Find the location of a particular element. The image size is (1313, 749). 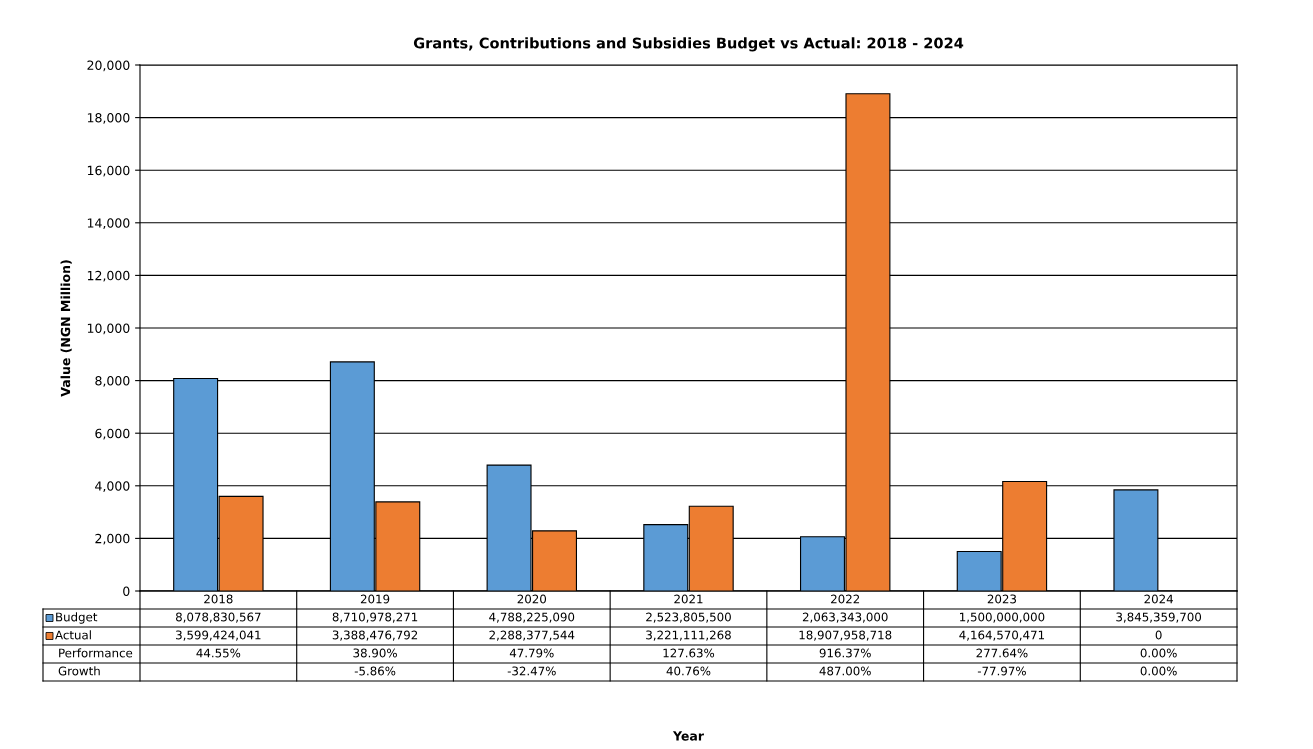

chart-title: Grants, Contributions and Subsidies Budget vs Actual: 2018 - 2024 is located at coordinates (688, 44).